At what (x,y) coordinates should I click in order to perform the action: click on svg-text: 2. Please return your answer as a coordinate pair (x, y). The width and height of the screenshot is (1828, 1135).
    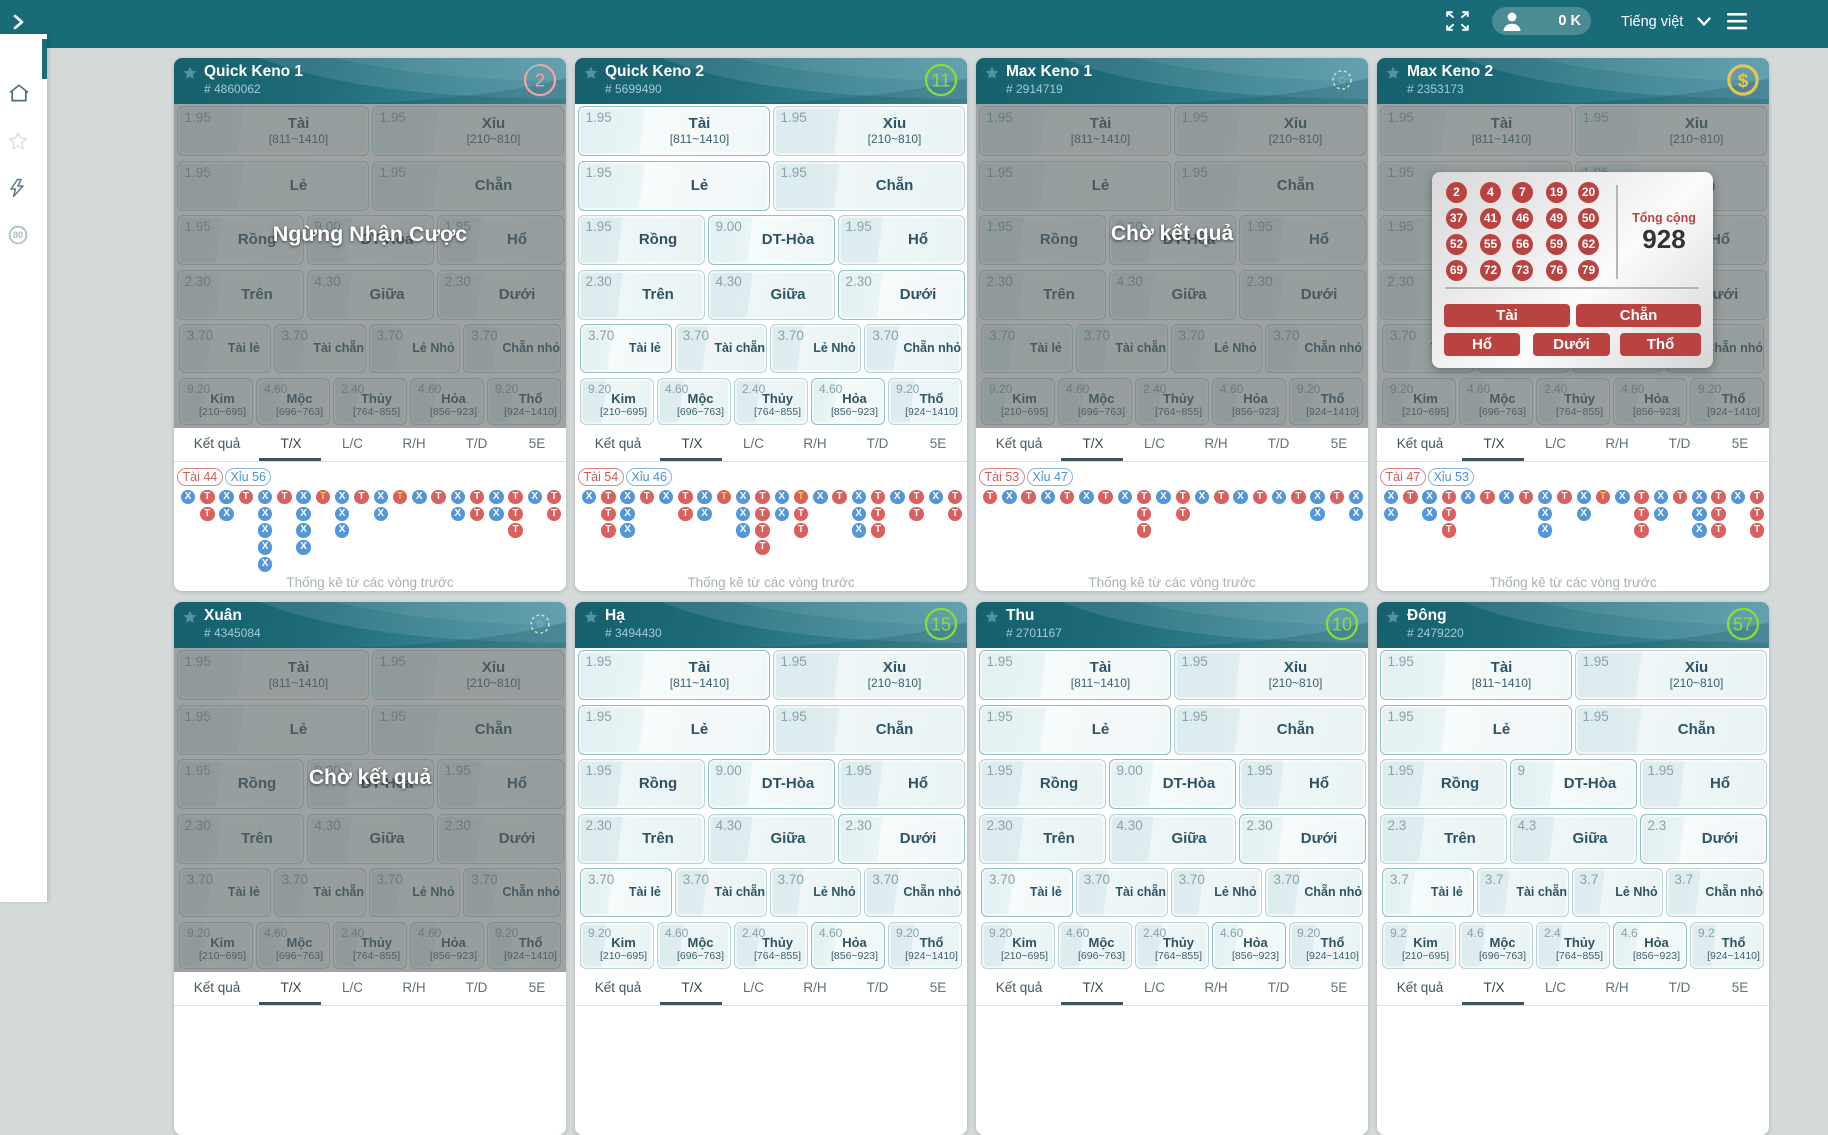
    Looking at the image, I should click on (540, 81).